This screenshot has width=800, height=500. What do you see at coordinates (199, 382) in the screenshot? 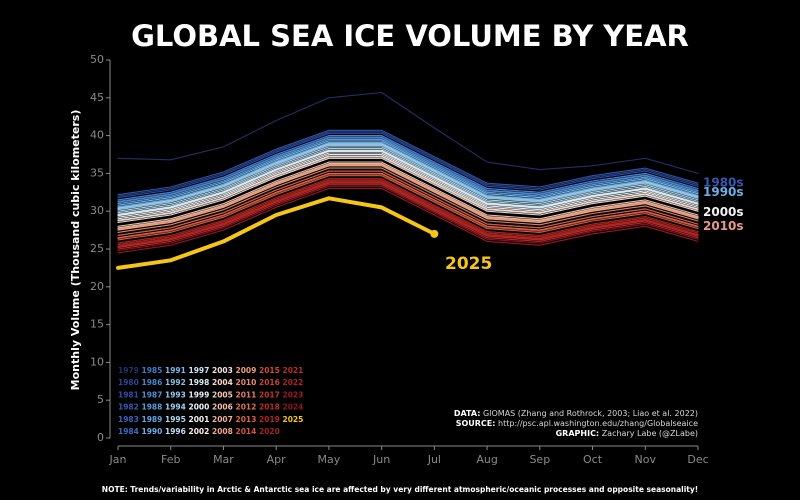
I see `legend-entry: 1998` at bounding box center [199, 382].